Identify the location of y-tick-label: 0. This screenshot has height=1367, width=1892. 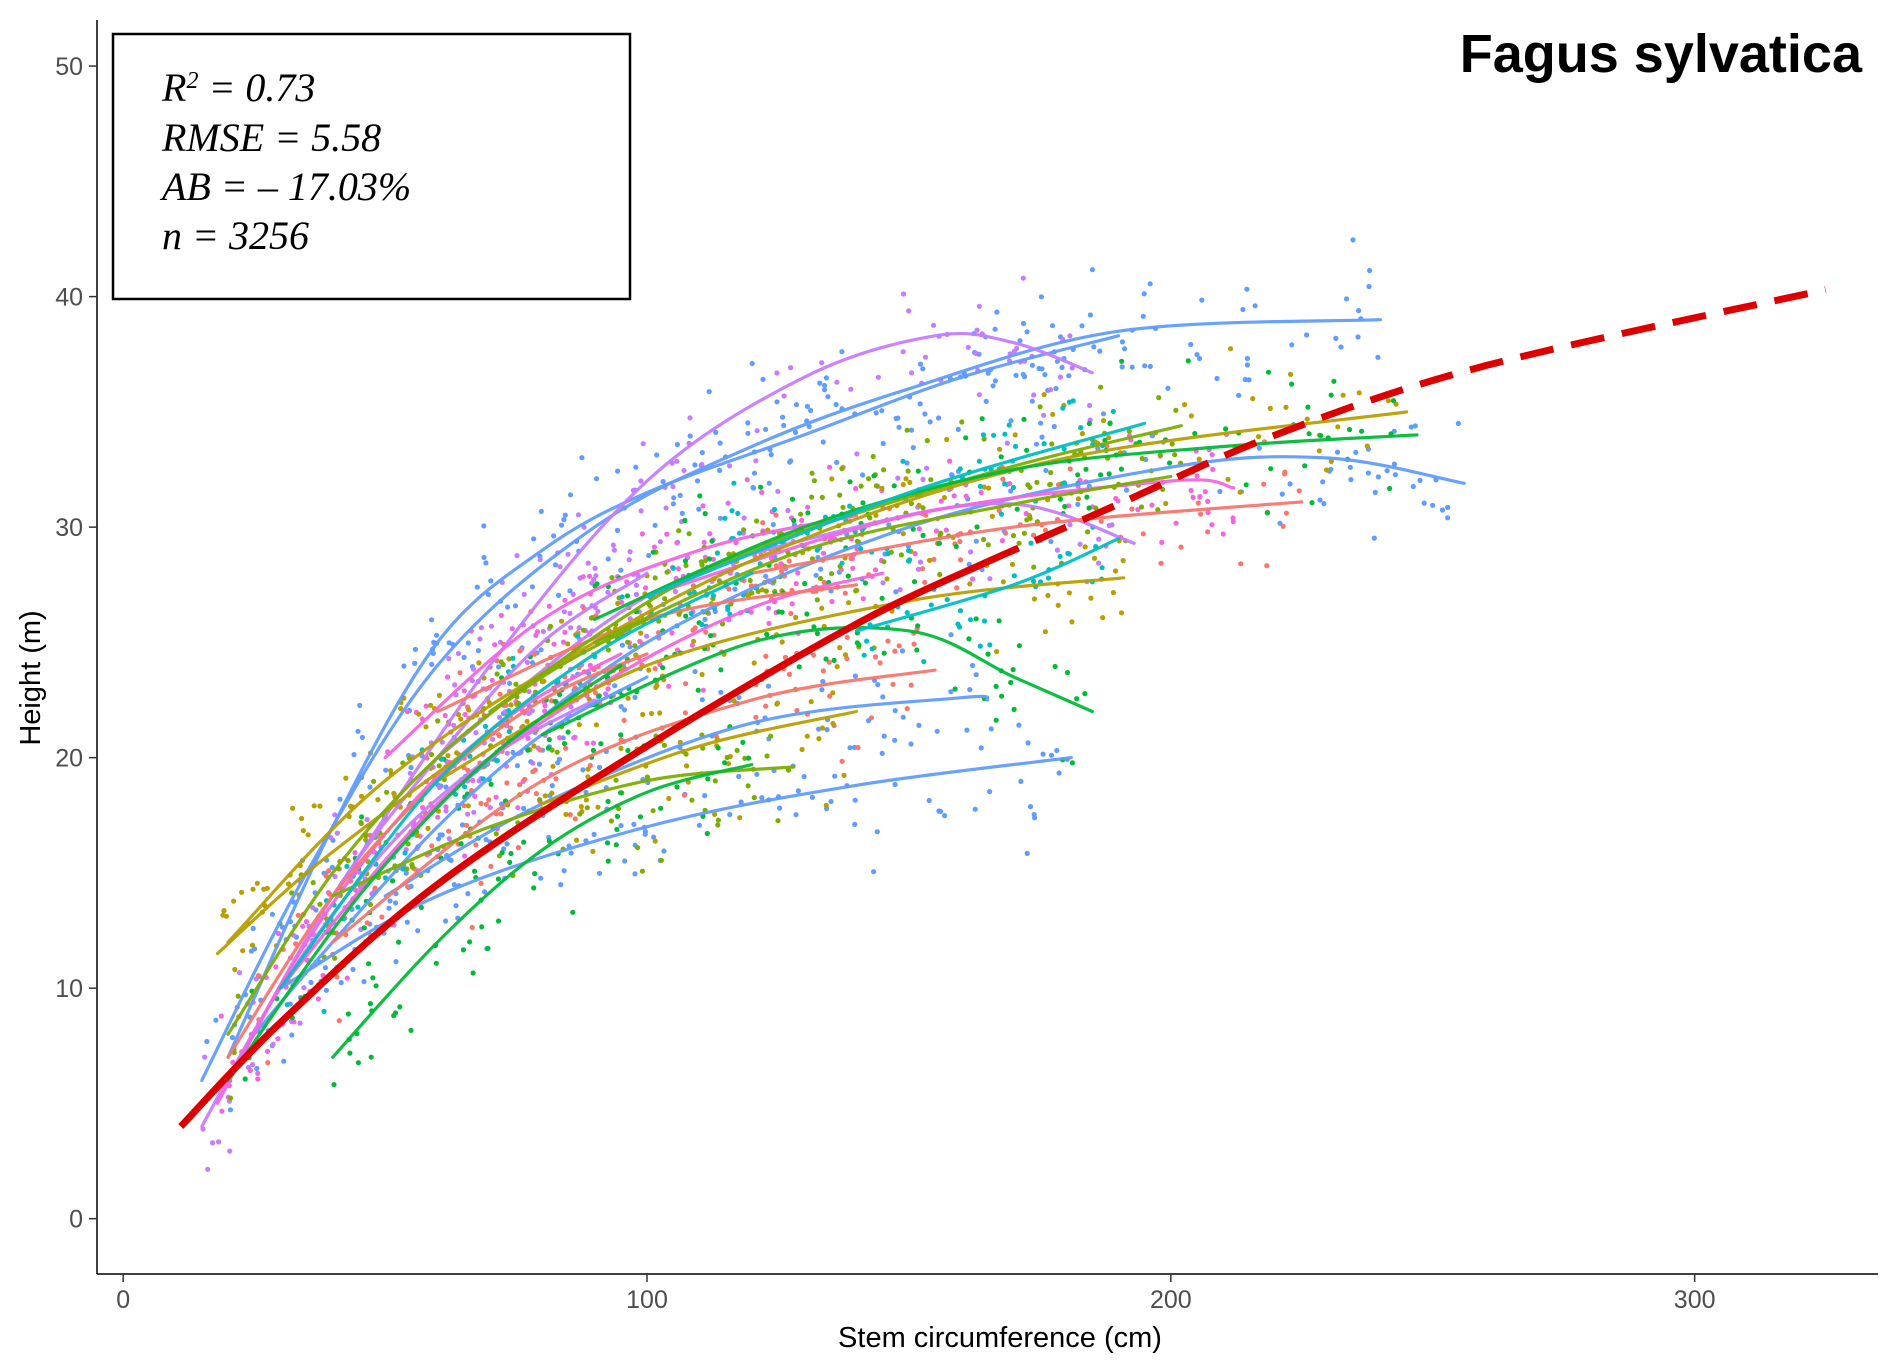
(76, 1220).